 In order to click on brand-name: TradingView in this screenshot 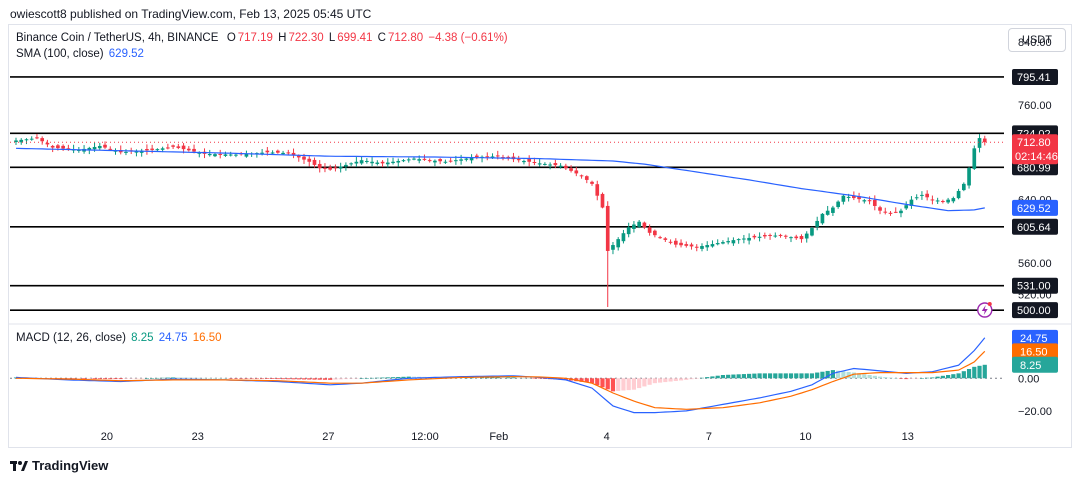, I will do `click(70, 465)`.